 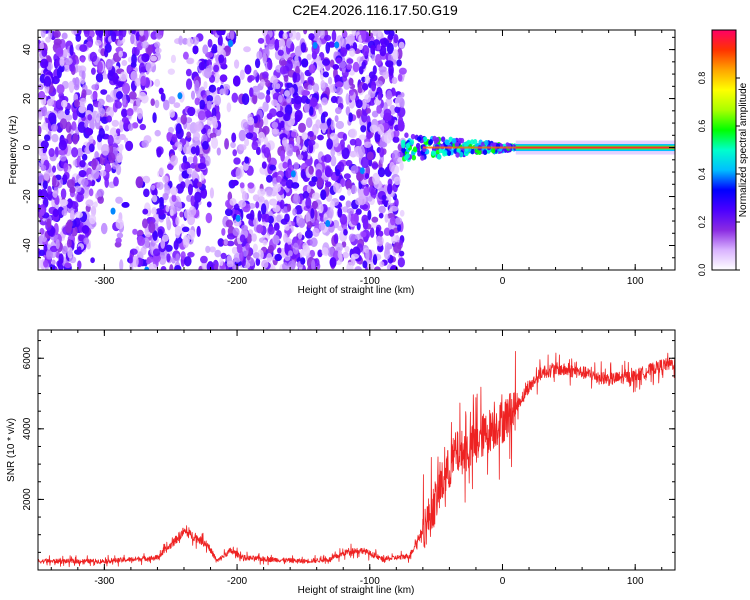 I want to click on x-tick-label: 0, so click(x=503, y=281).